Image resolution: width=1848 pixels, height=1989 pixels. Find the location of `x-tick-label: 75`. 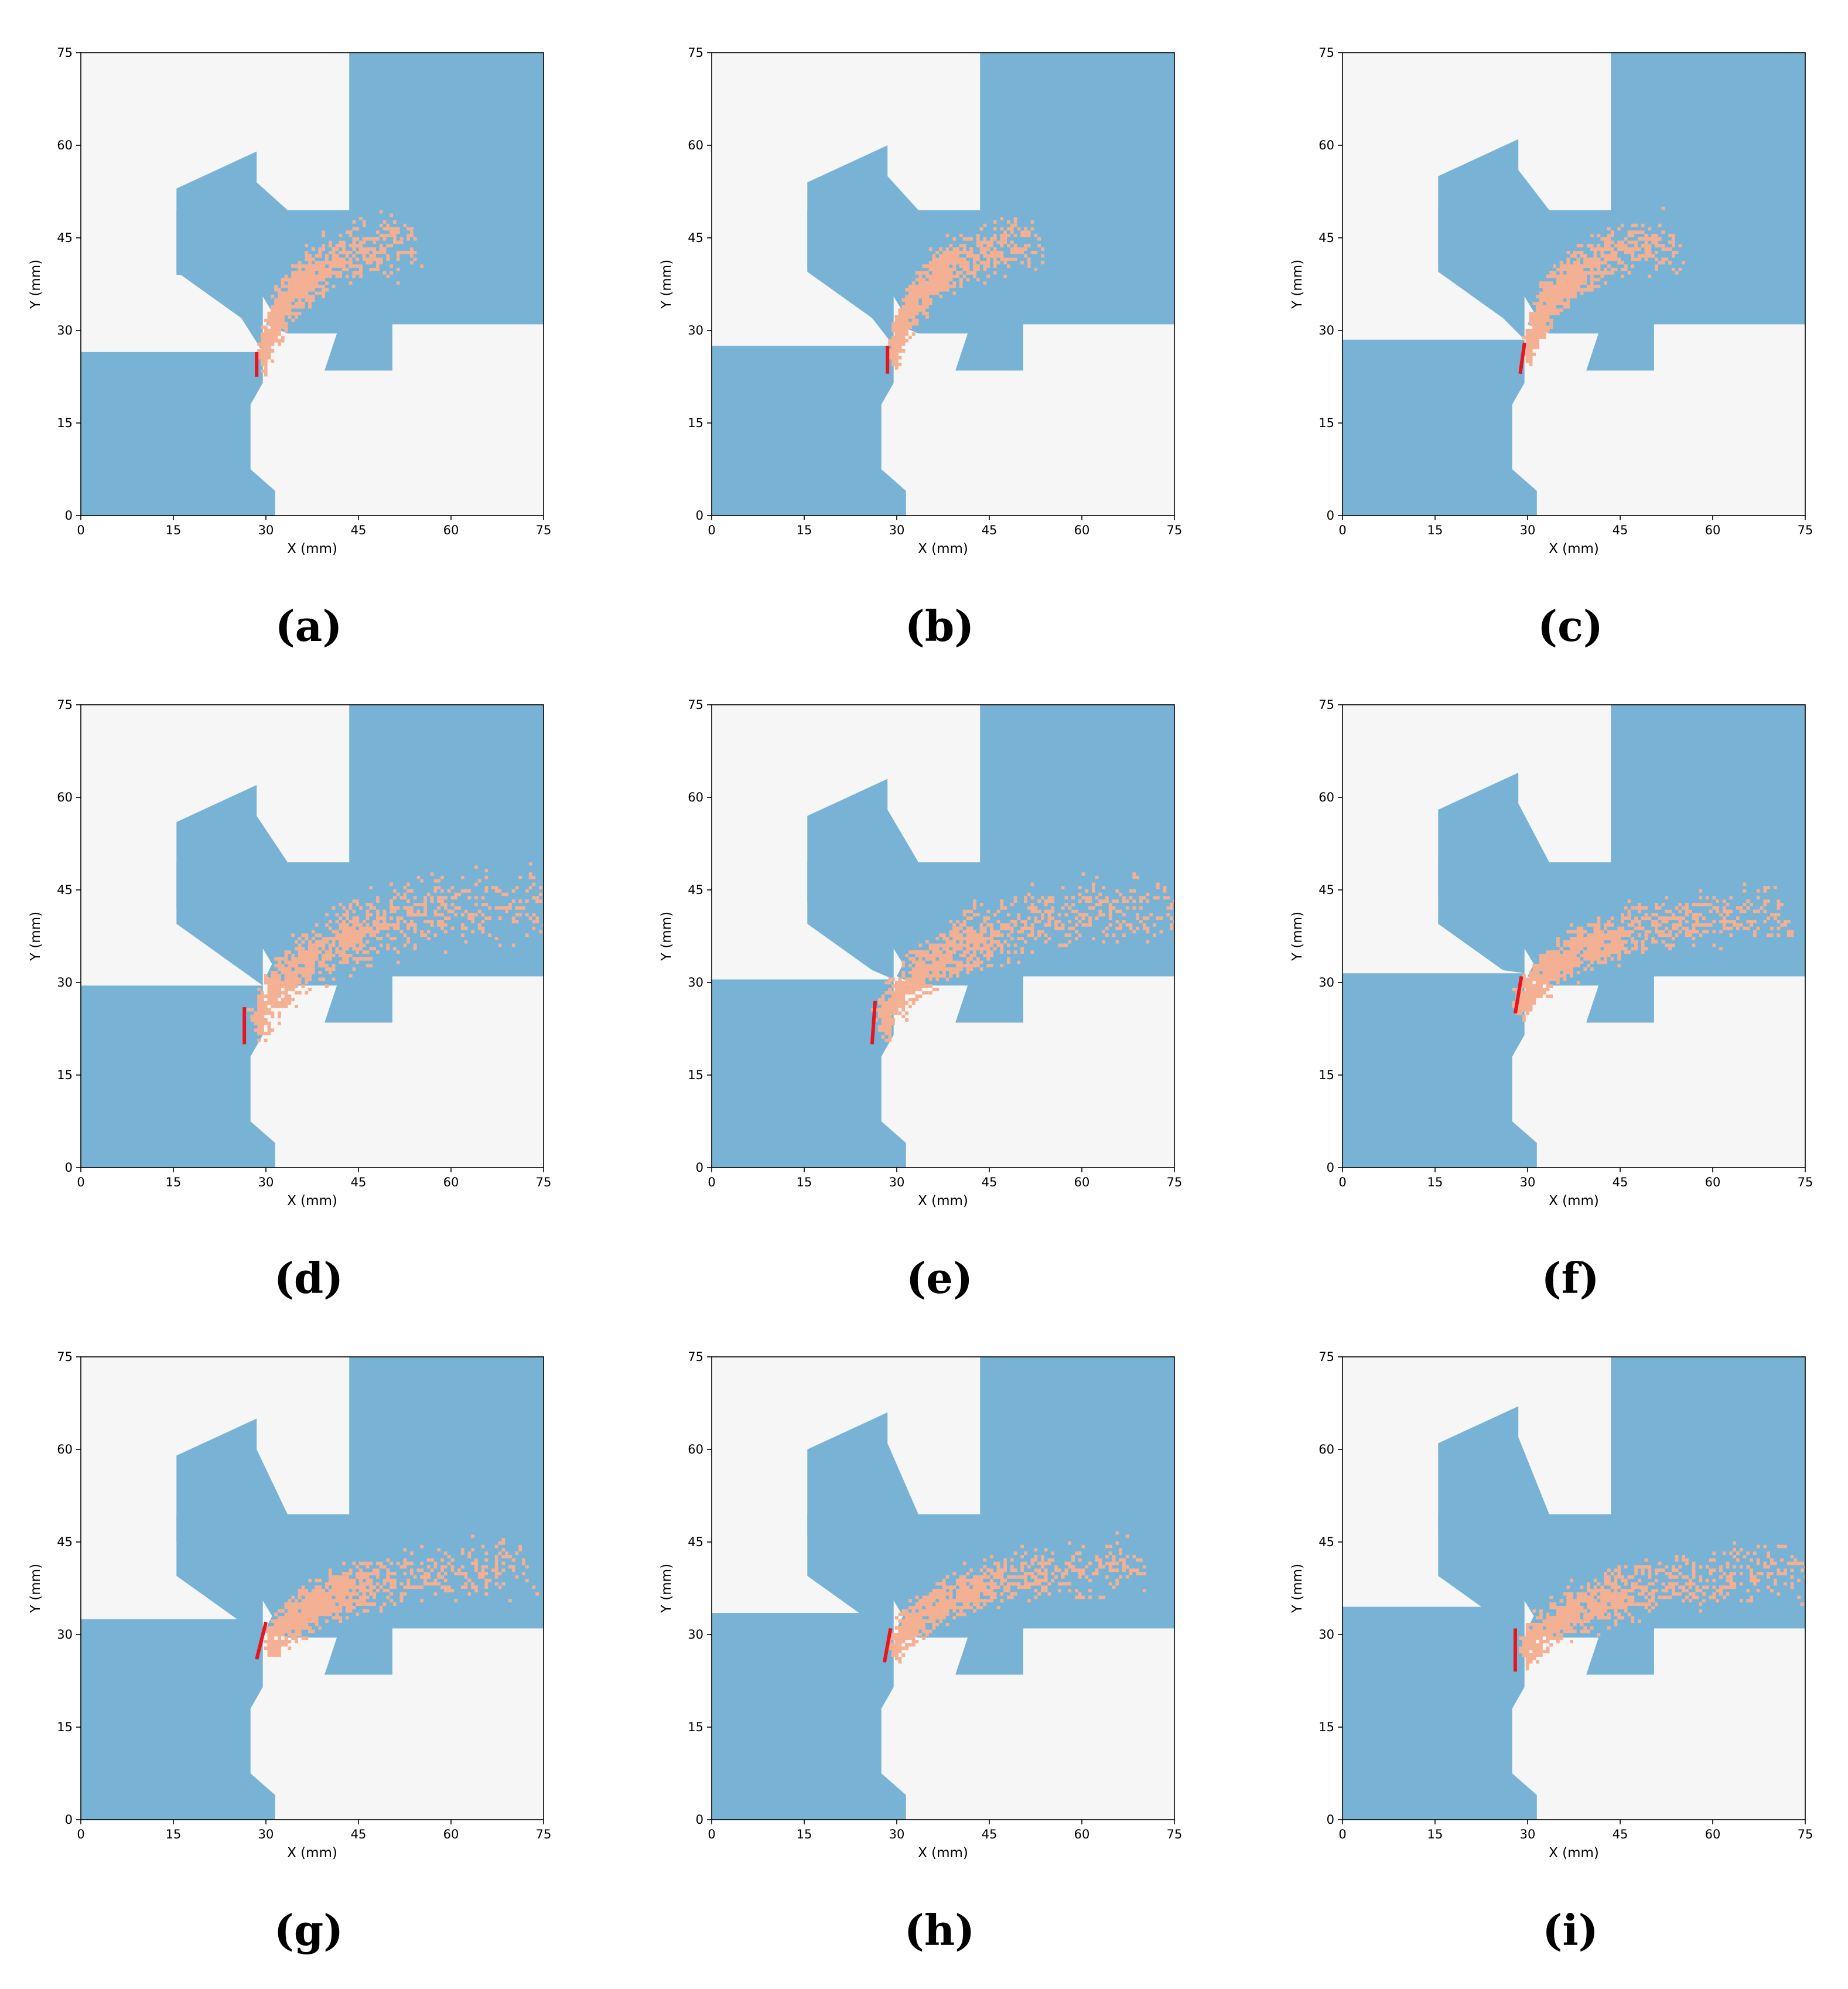

x-tick-label: 75 is located at coordinates (544, 530).